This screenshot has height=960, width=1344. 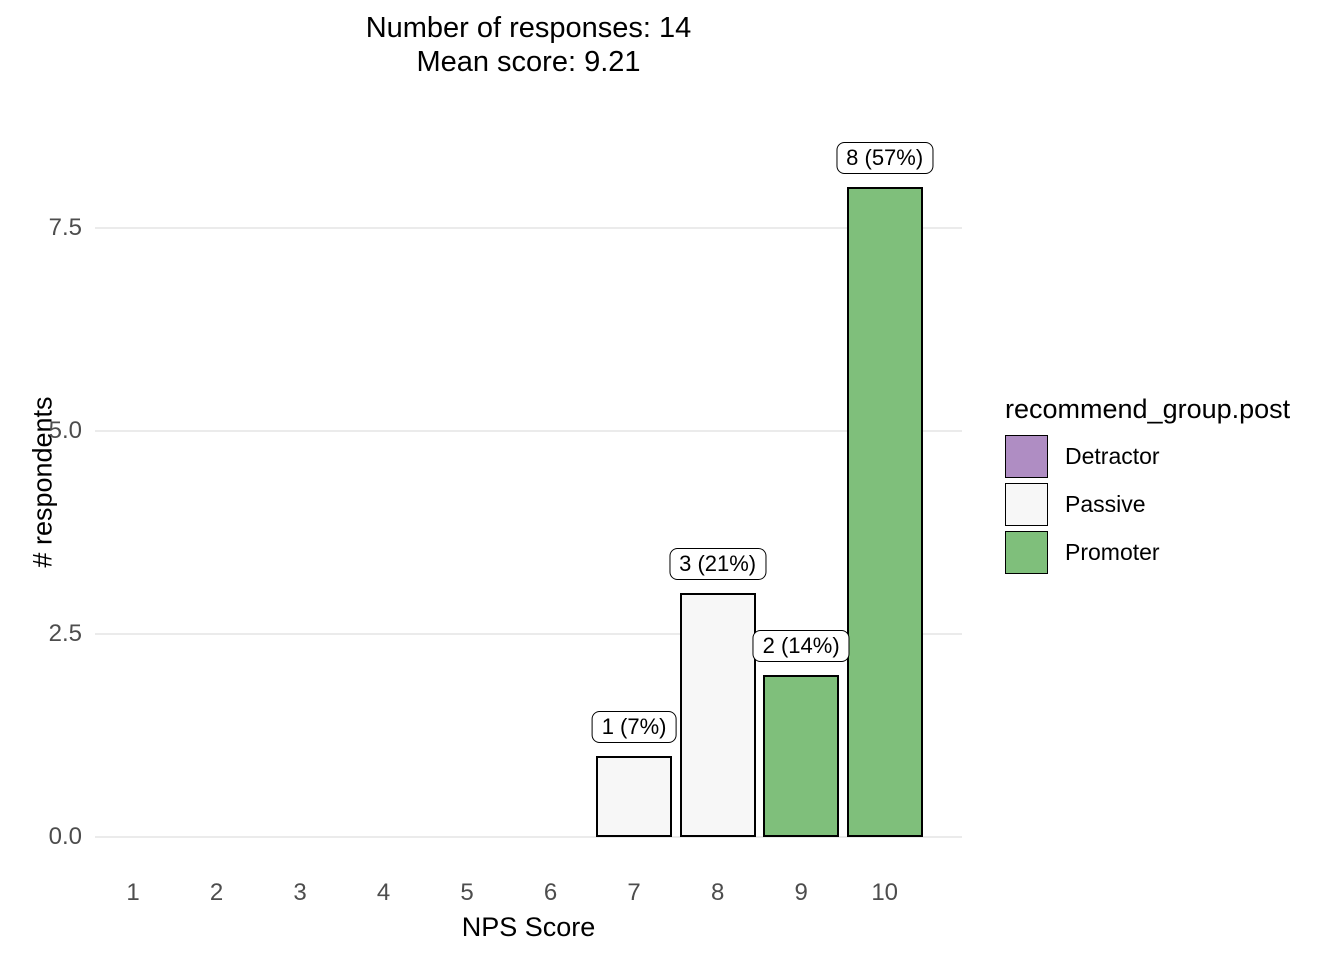 I want to click on gridline-y-0.0, so click(x=528, y=837).